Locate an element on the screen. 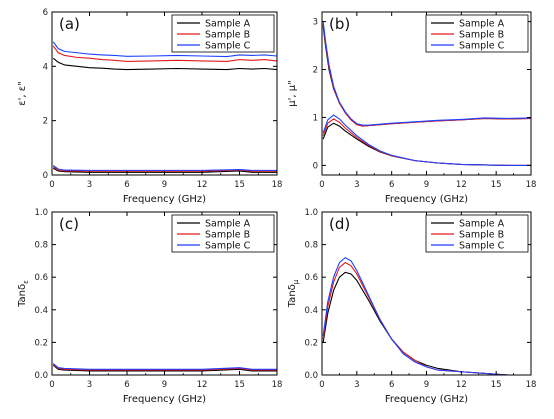 This screenshot has width=554, height=419. y-tick-label: 1 is located at coordinates (315, 118).